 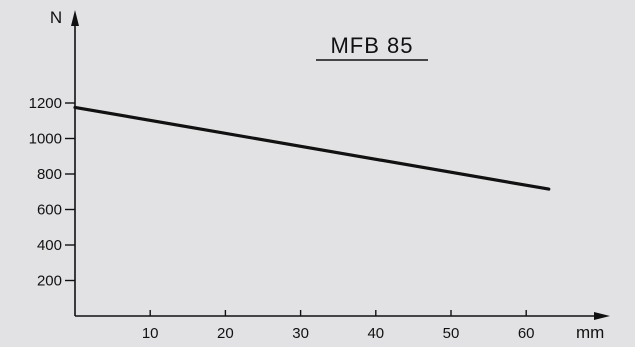 I want to click on x-ticks: 10 20 30 40 50 60, so click(x=338, y=326).